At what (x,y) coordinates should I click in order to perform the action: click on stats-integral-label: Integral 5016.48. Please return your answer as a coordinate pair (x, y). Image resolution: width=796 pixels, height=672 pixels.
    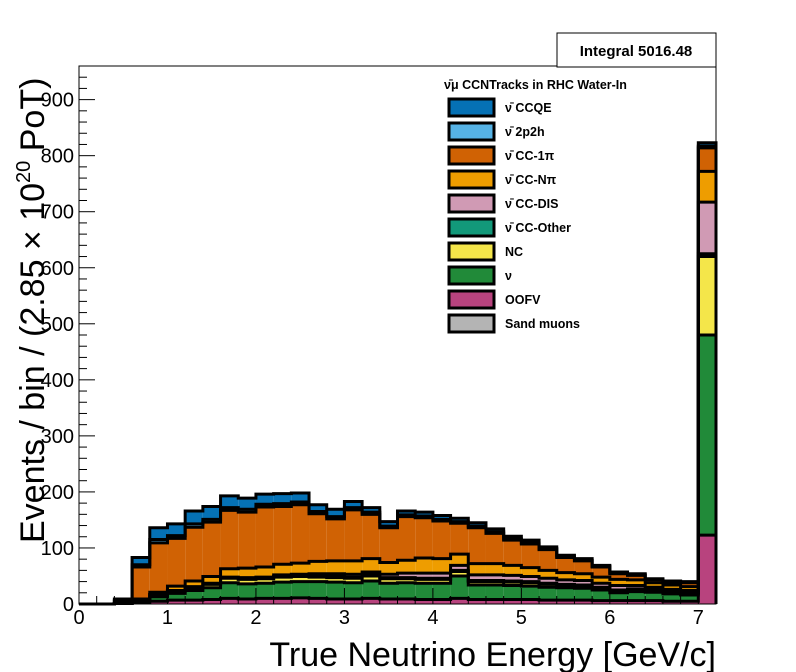
    Looking at the image, I should click on (636, 51).